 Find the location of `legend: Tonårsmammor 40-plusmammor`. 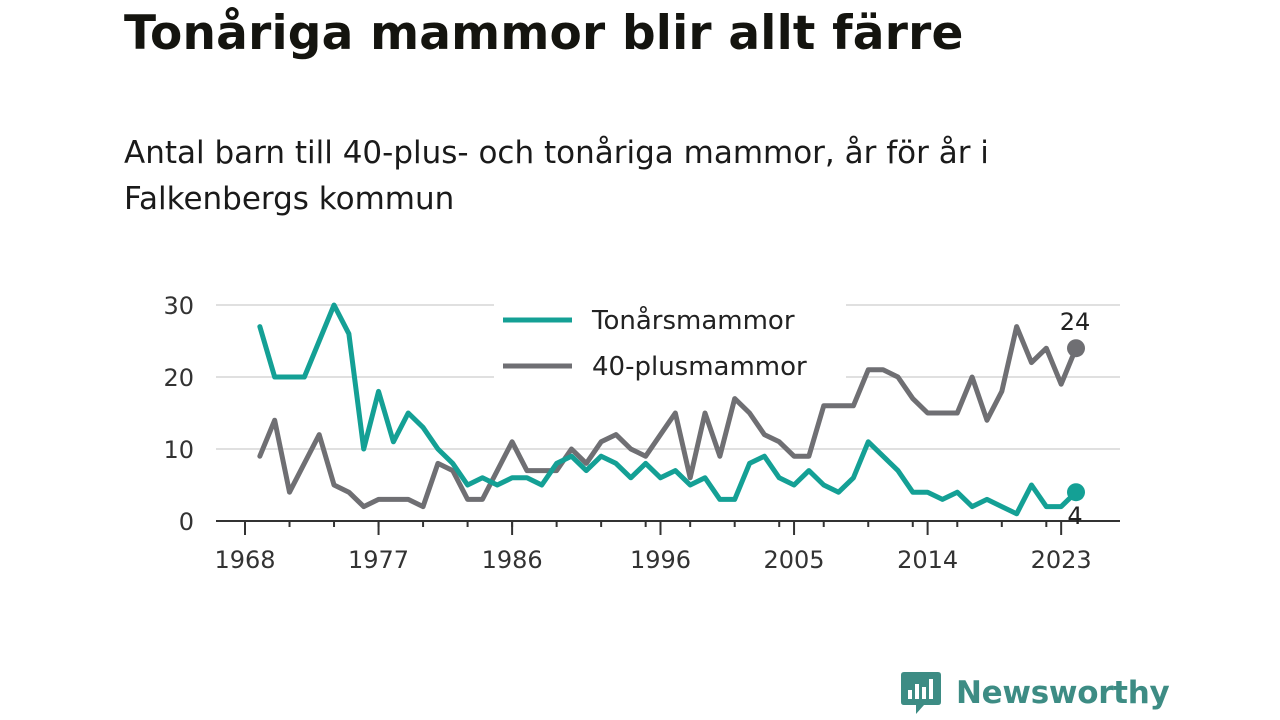

legend: Tonårsmammor 40-plusmammor is located at coordinates (670, 339).